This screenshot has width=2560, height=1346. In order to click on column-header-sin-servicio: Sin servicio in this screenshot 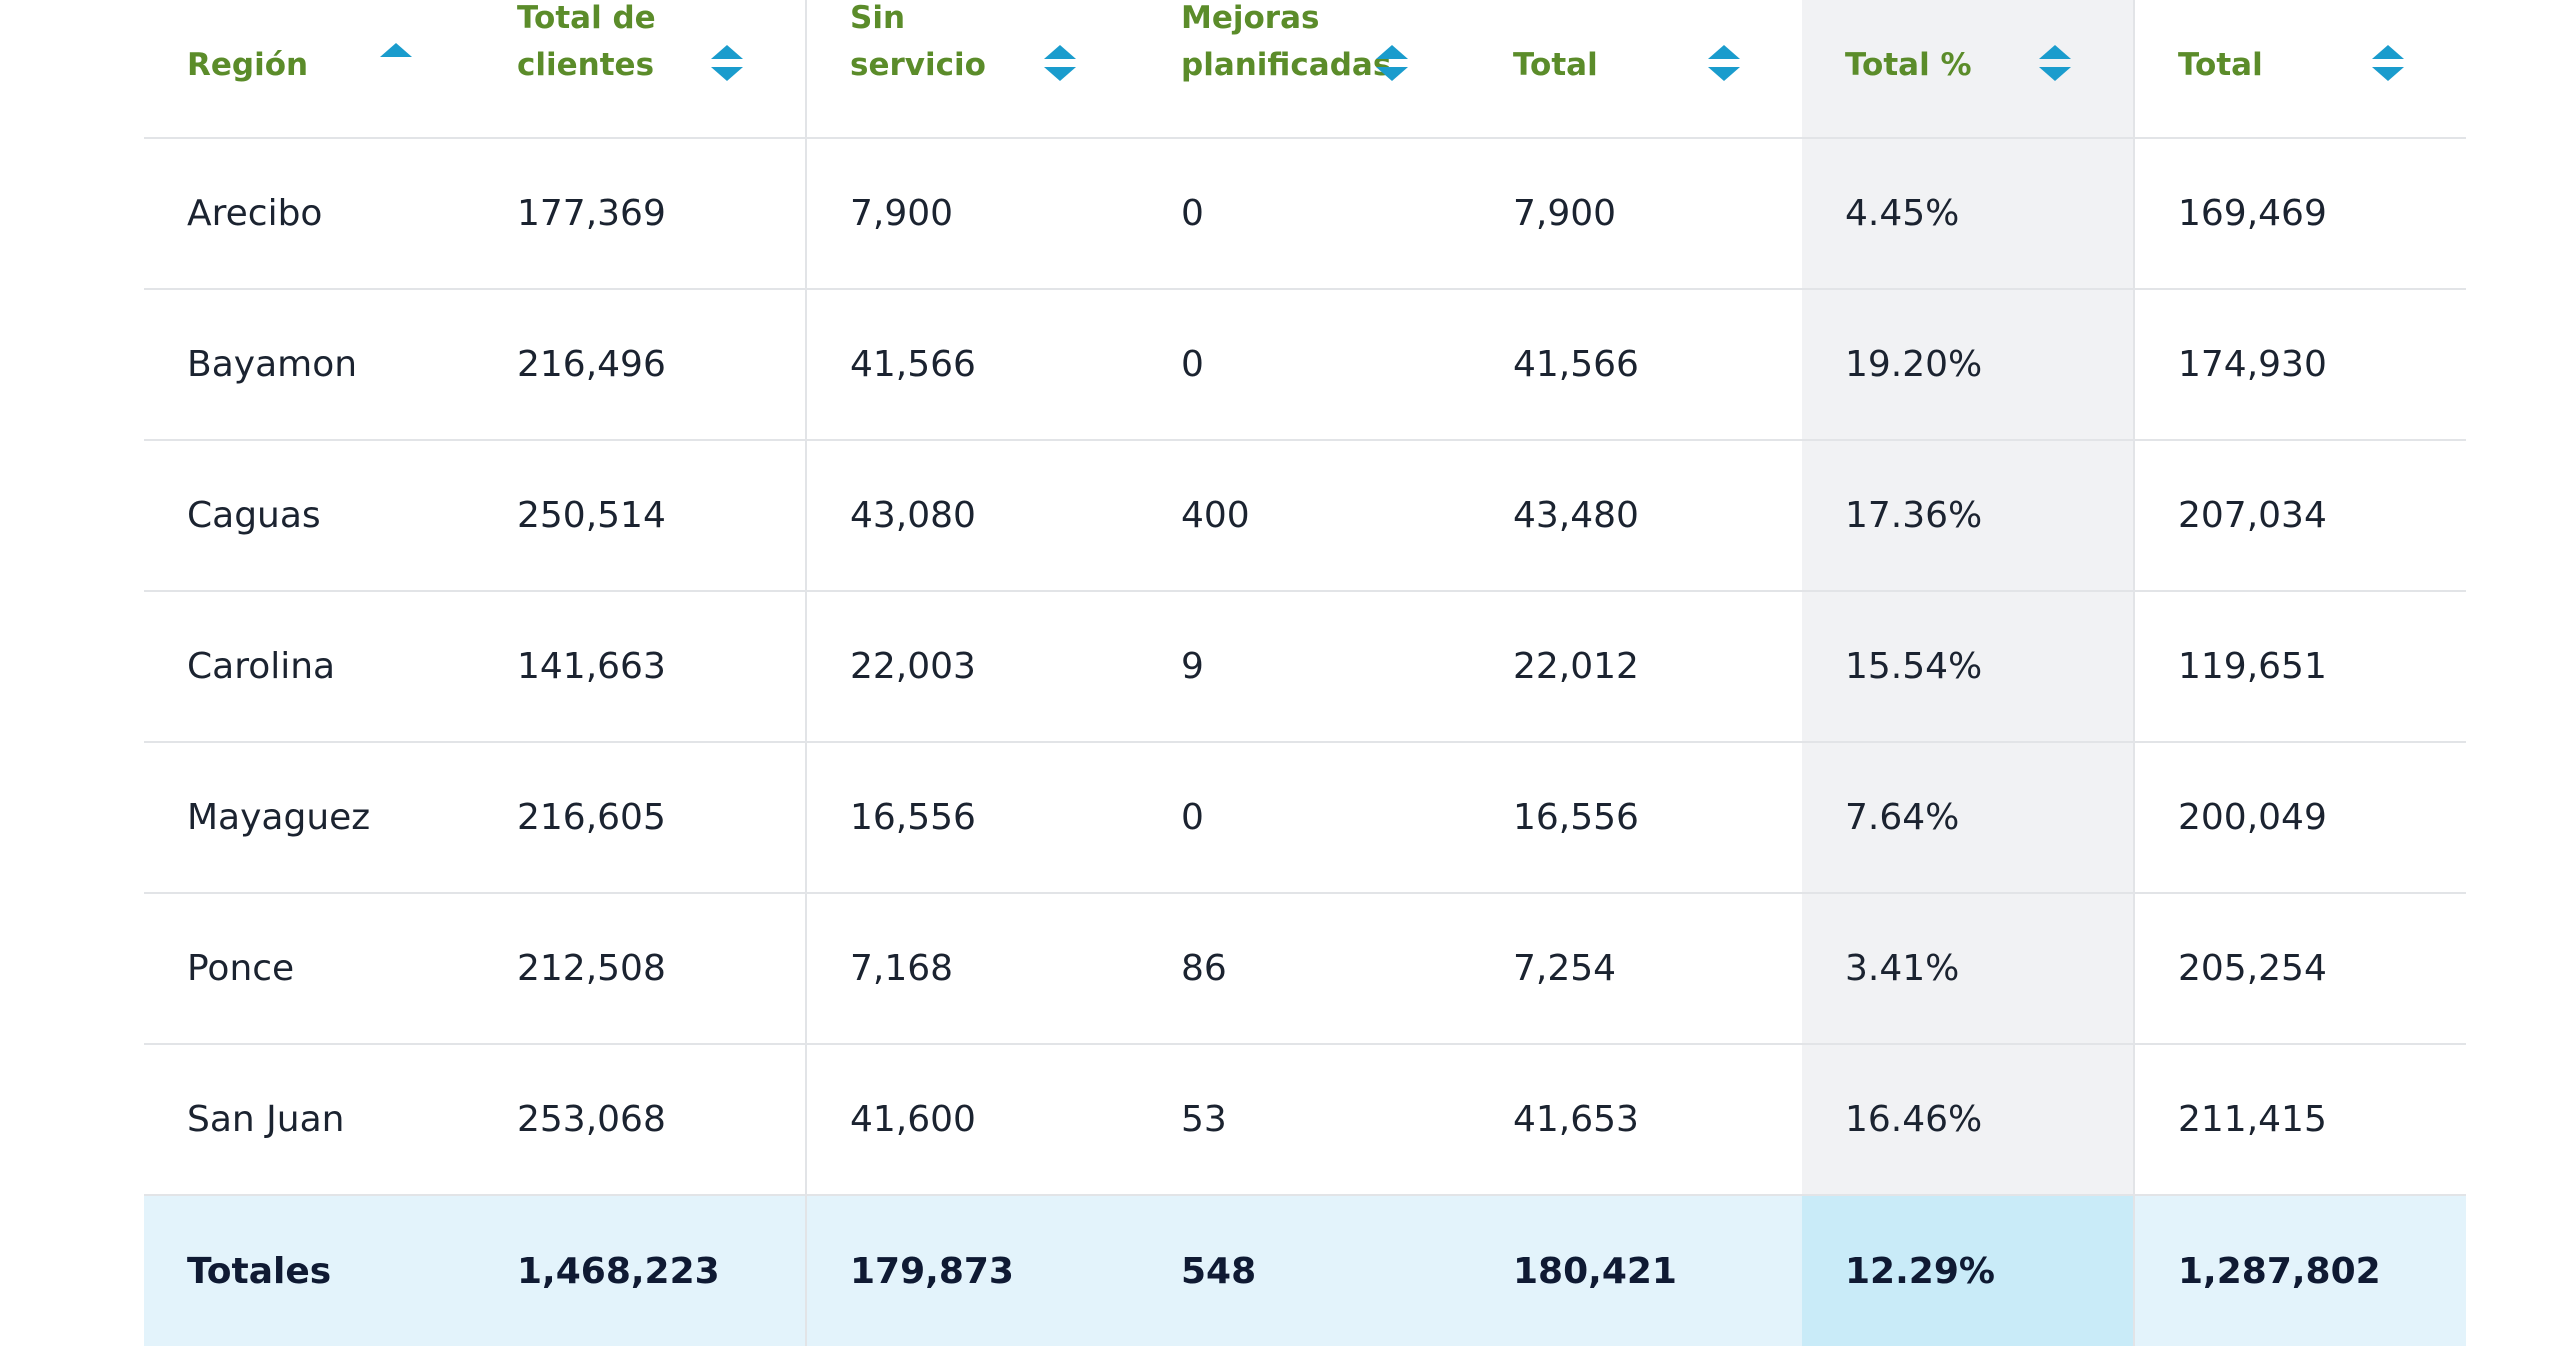, I will do `click(971, 69)`.